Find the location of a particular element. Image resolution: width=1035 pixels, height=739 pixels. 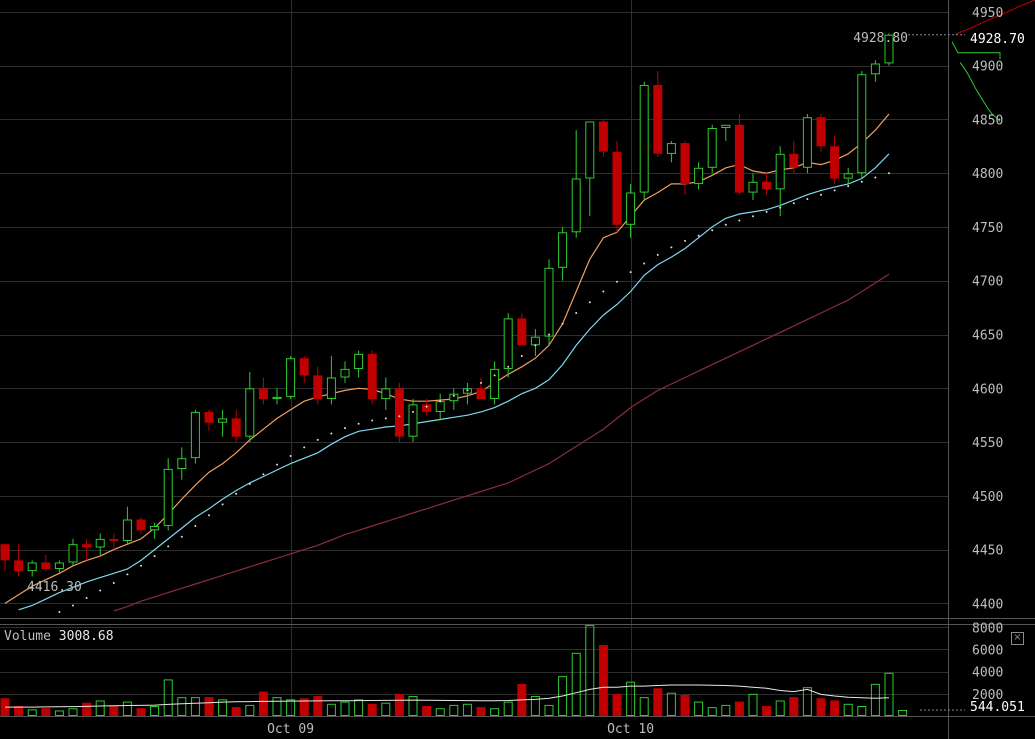

low-price-label: 4416.30 is located at coordinates (54, 587).